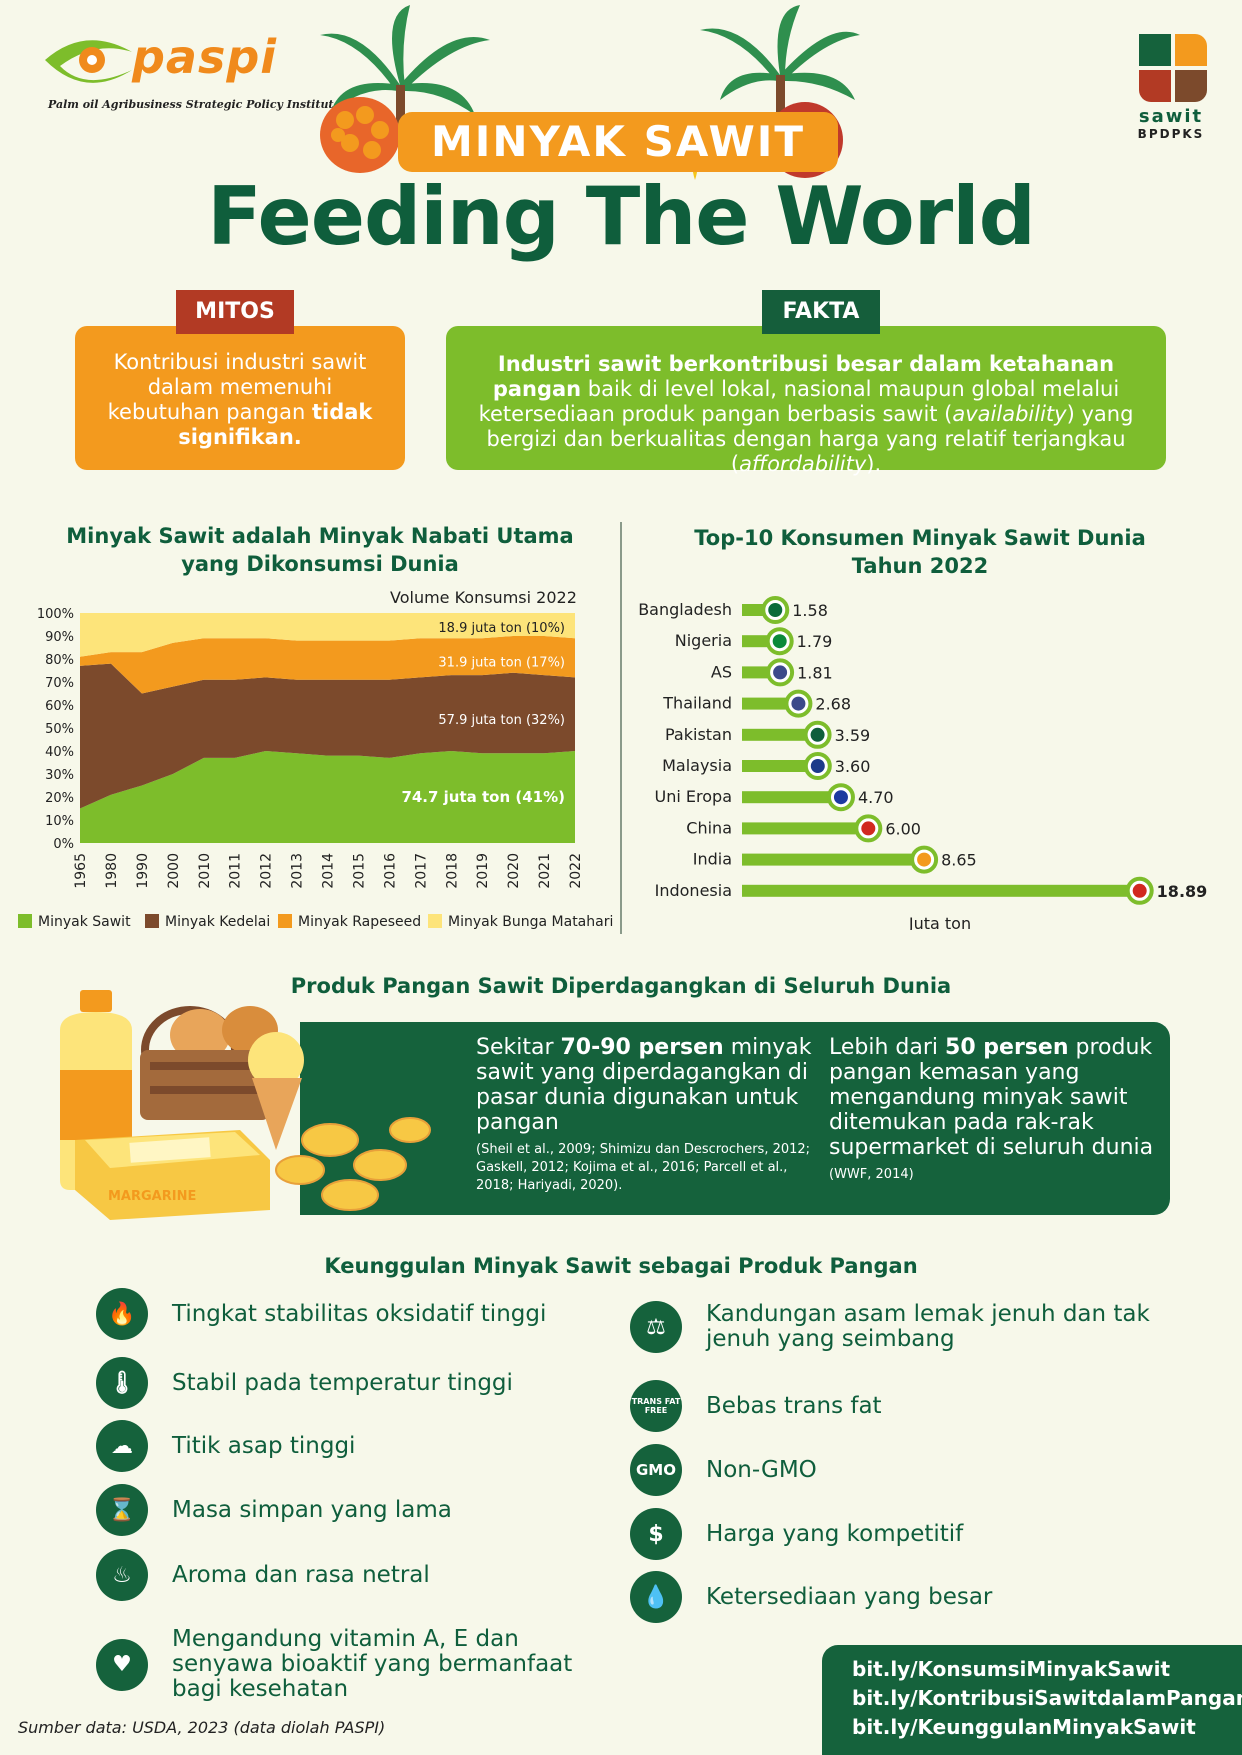 The width and height of the screenshot is (1242, 1755). I want to click on oxidation-icon: 🔥, so click(122, 1314).